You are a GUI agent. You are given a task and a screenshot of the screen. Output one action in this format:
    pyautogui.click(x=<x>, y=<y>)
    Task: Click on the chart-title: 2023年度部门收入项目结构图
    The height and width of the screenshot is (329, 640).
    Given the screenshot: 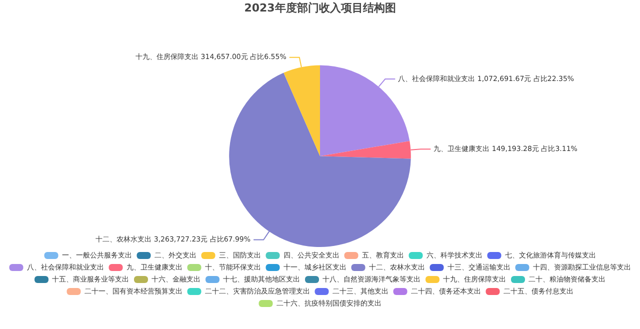 What is the action you would take?
    pyautogui.click(x=320, y=7)
    